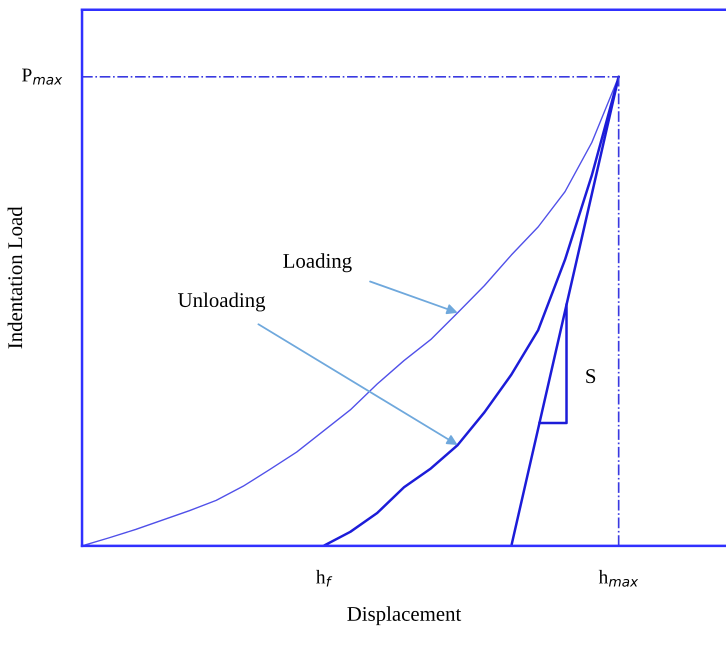 This screenshot has height=646, width=726. I want to click on text: h$_{max}$, so click(618, 578).